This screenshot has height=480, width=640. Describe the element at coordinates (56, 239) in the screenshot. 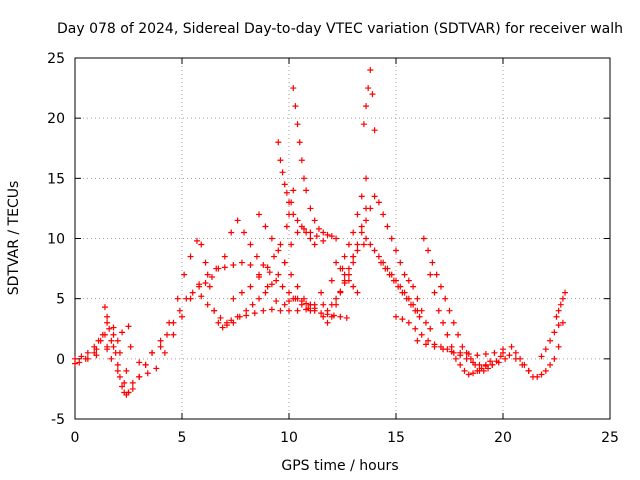

I see `y-tick-labels: -5 0 5 10 15 20 25` at that location.